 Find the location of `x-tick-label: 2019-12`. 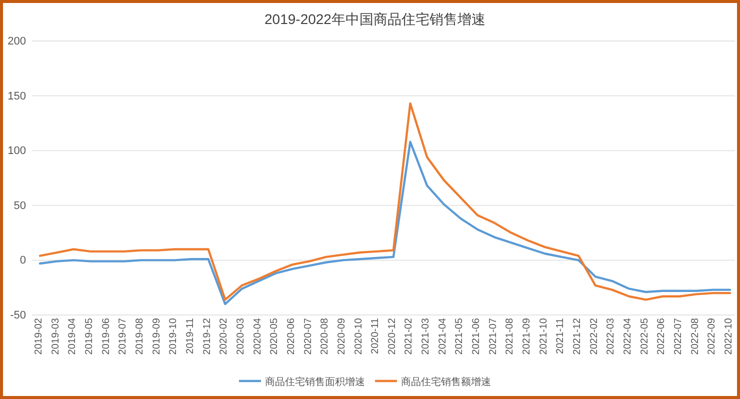

x-tick-label: 2019-12 is located at coordinates (207, 336).